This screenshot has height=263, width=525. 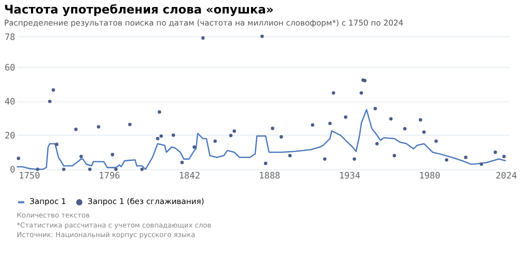 What do you see at coordinates (204, 23) in the screenshot?
I see `chart-subtitle: Распределение результатов поиска по датам (частота на миллион словоформ*) с 1750 по 2024` at bounding box center [204, 23].